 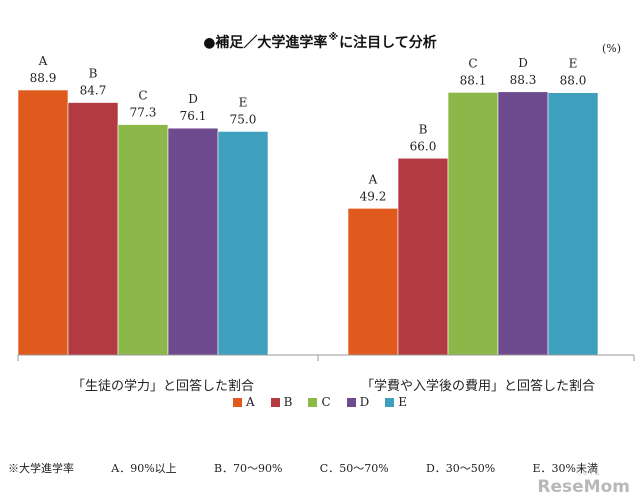 What do you see at coordinates (612, 48) in the screenshot?
I see `unit-label: (%)` at bounding box center [612, 48].